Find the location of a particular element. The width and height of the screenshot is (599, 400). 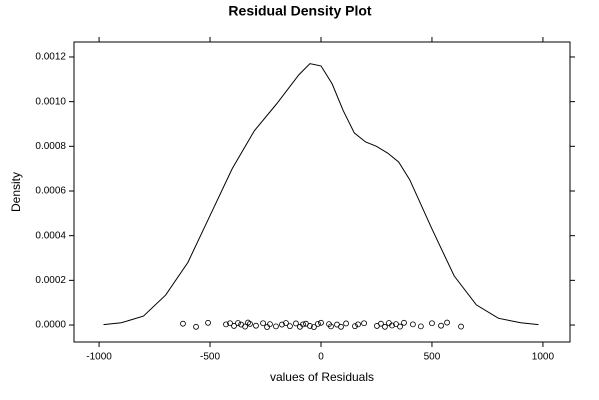

x-tick-label: -500 is located at coordinates (210, 357).